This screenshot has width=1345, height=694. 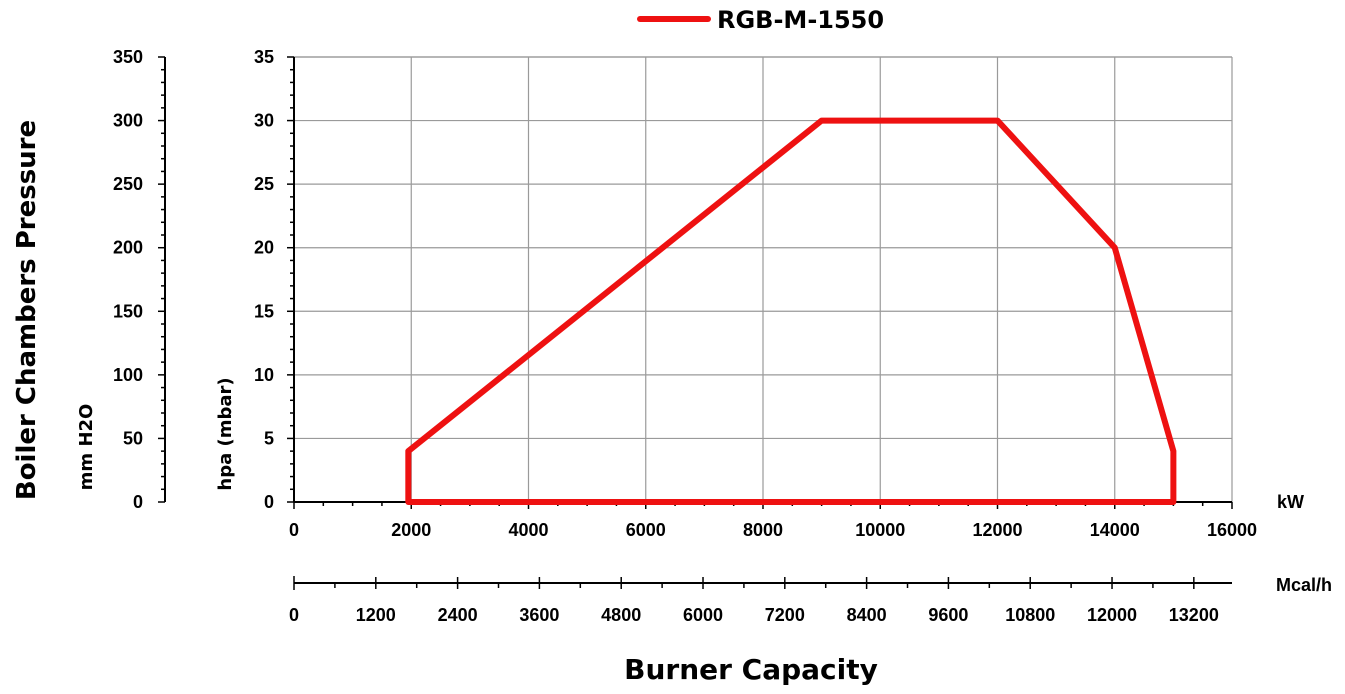 What do you see at coordinates (763, 530) in the screenshot?
I see `kw-tick-label: 8000` at bounding box center [763, 530].